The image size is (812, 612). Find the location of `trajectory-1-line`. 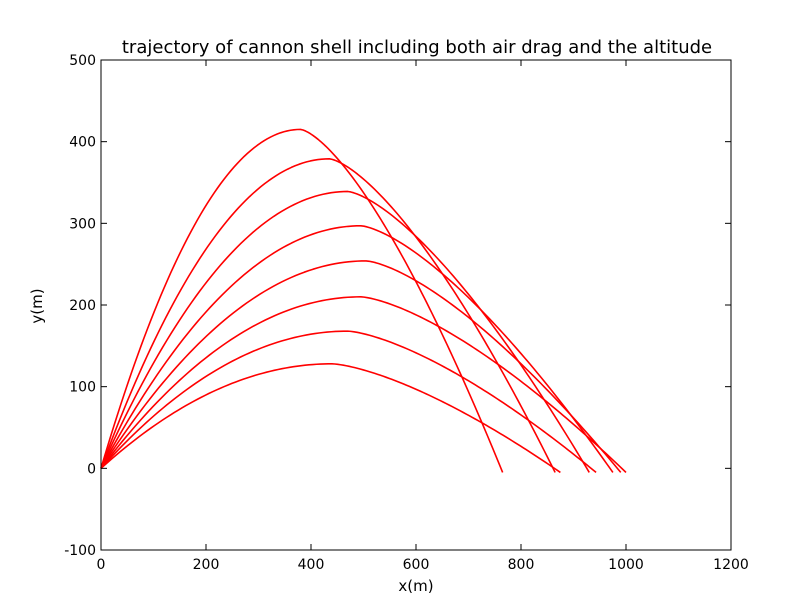

trajectory-1-line is located at coordinates (330, 418).